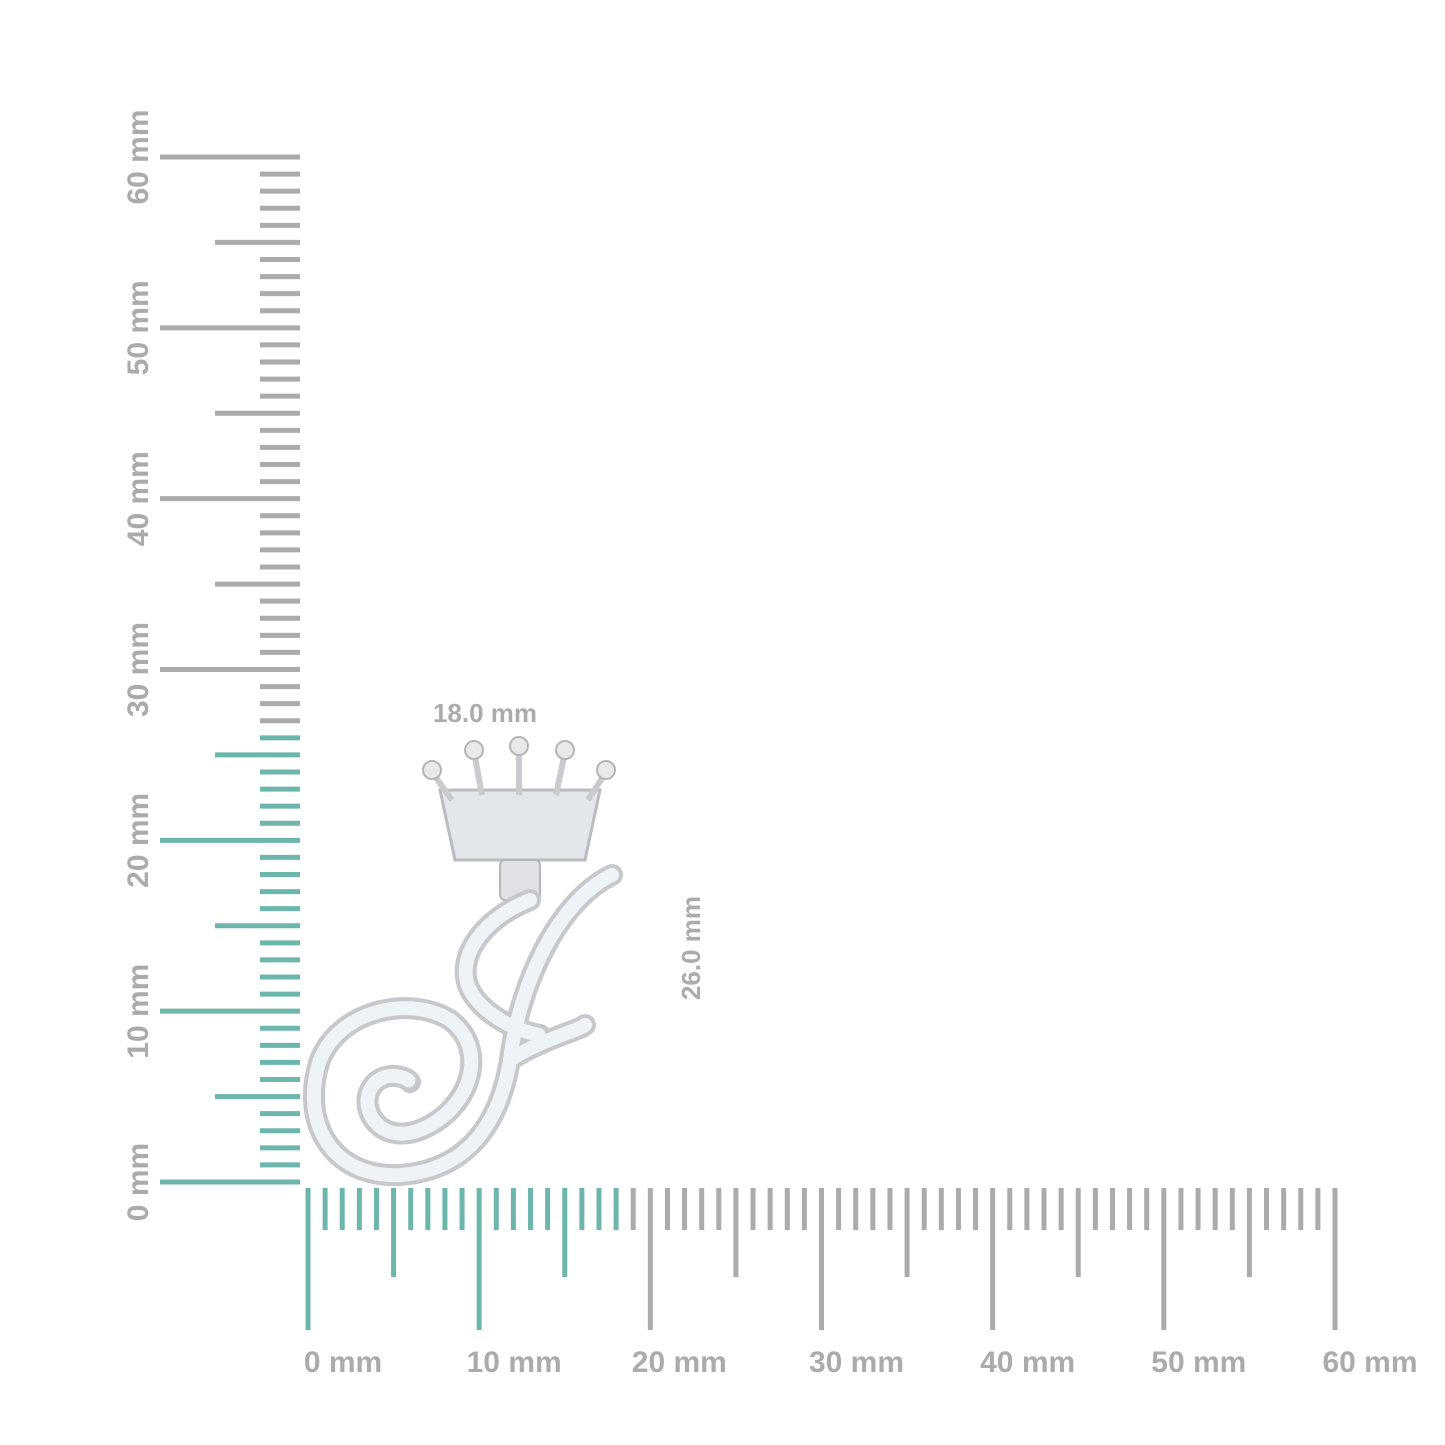  I want to click on horizontal-ruler-label: 40 mm, so click(1027, 1362).